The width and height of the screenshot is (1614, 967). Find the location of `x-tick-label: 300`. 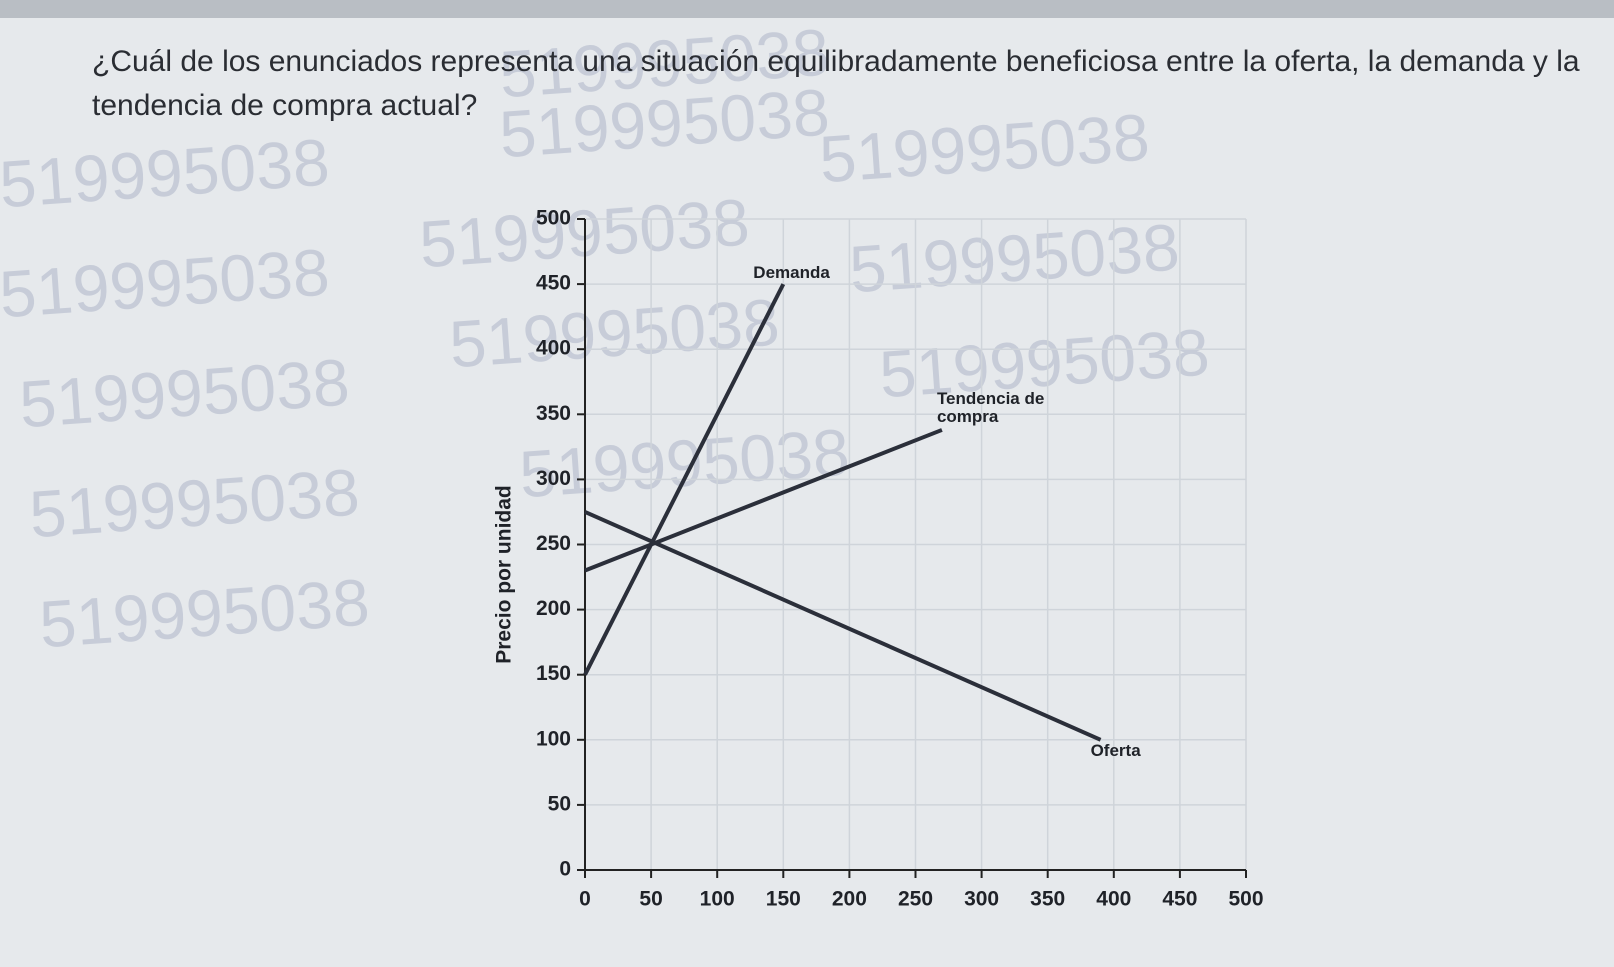

x-tick-label: 300 is located at coordinates (981, 899).